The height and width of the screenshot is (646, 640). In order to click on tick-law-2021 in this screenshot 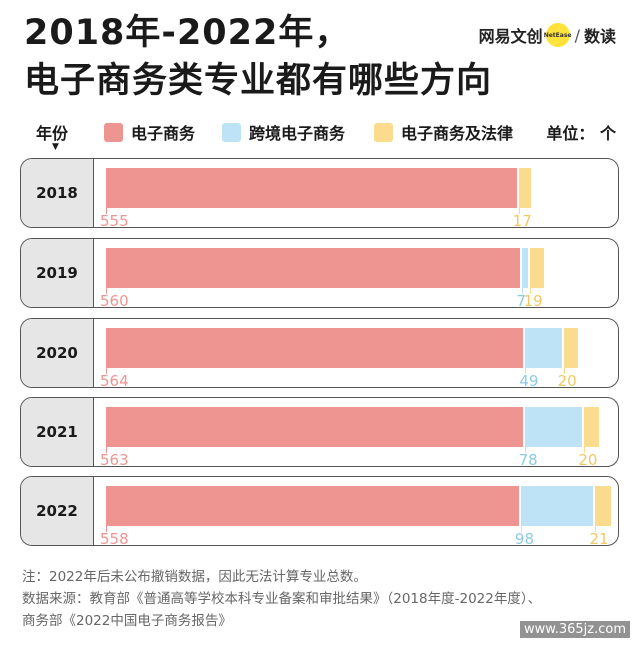, I will do `click(585, 450)`.